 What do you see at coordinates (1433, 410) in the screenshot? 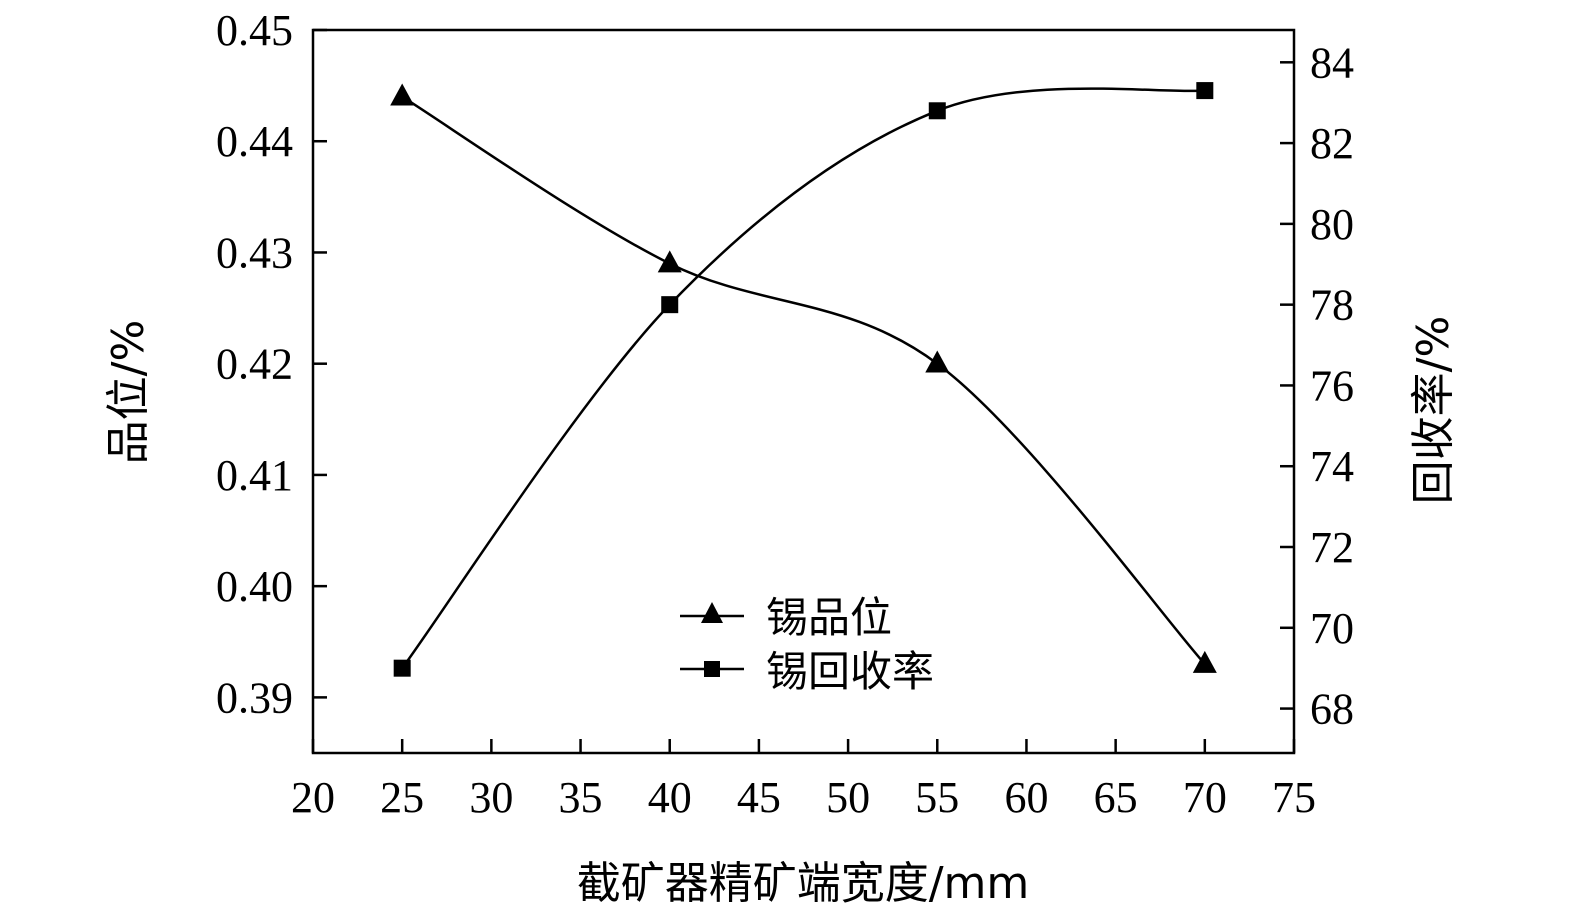
I see `right-y-axis-title: 回收率/%` at bounding box center [1433, 410].